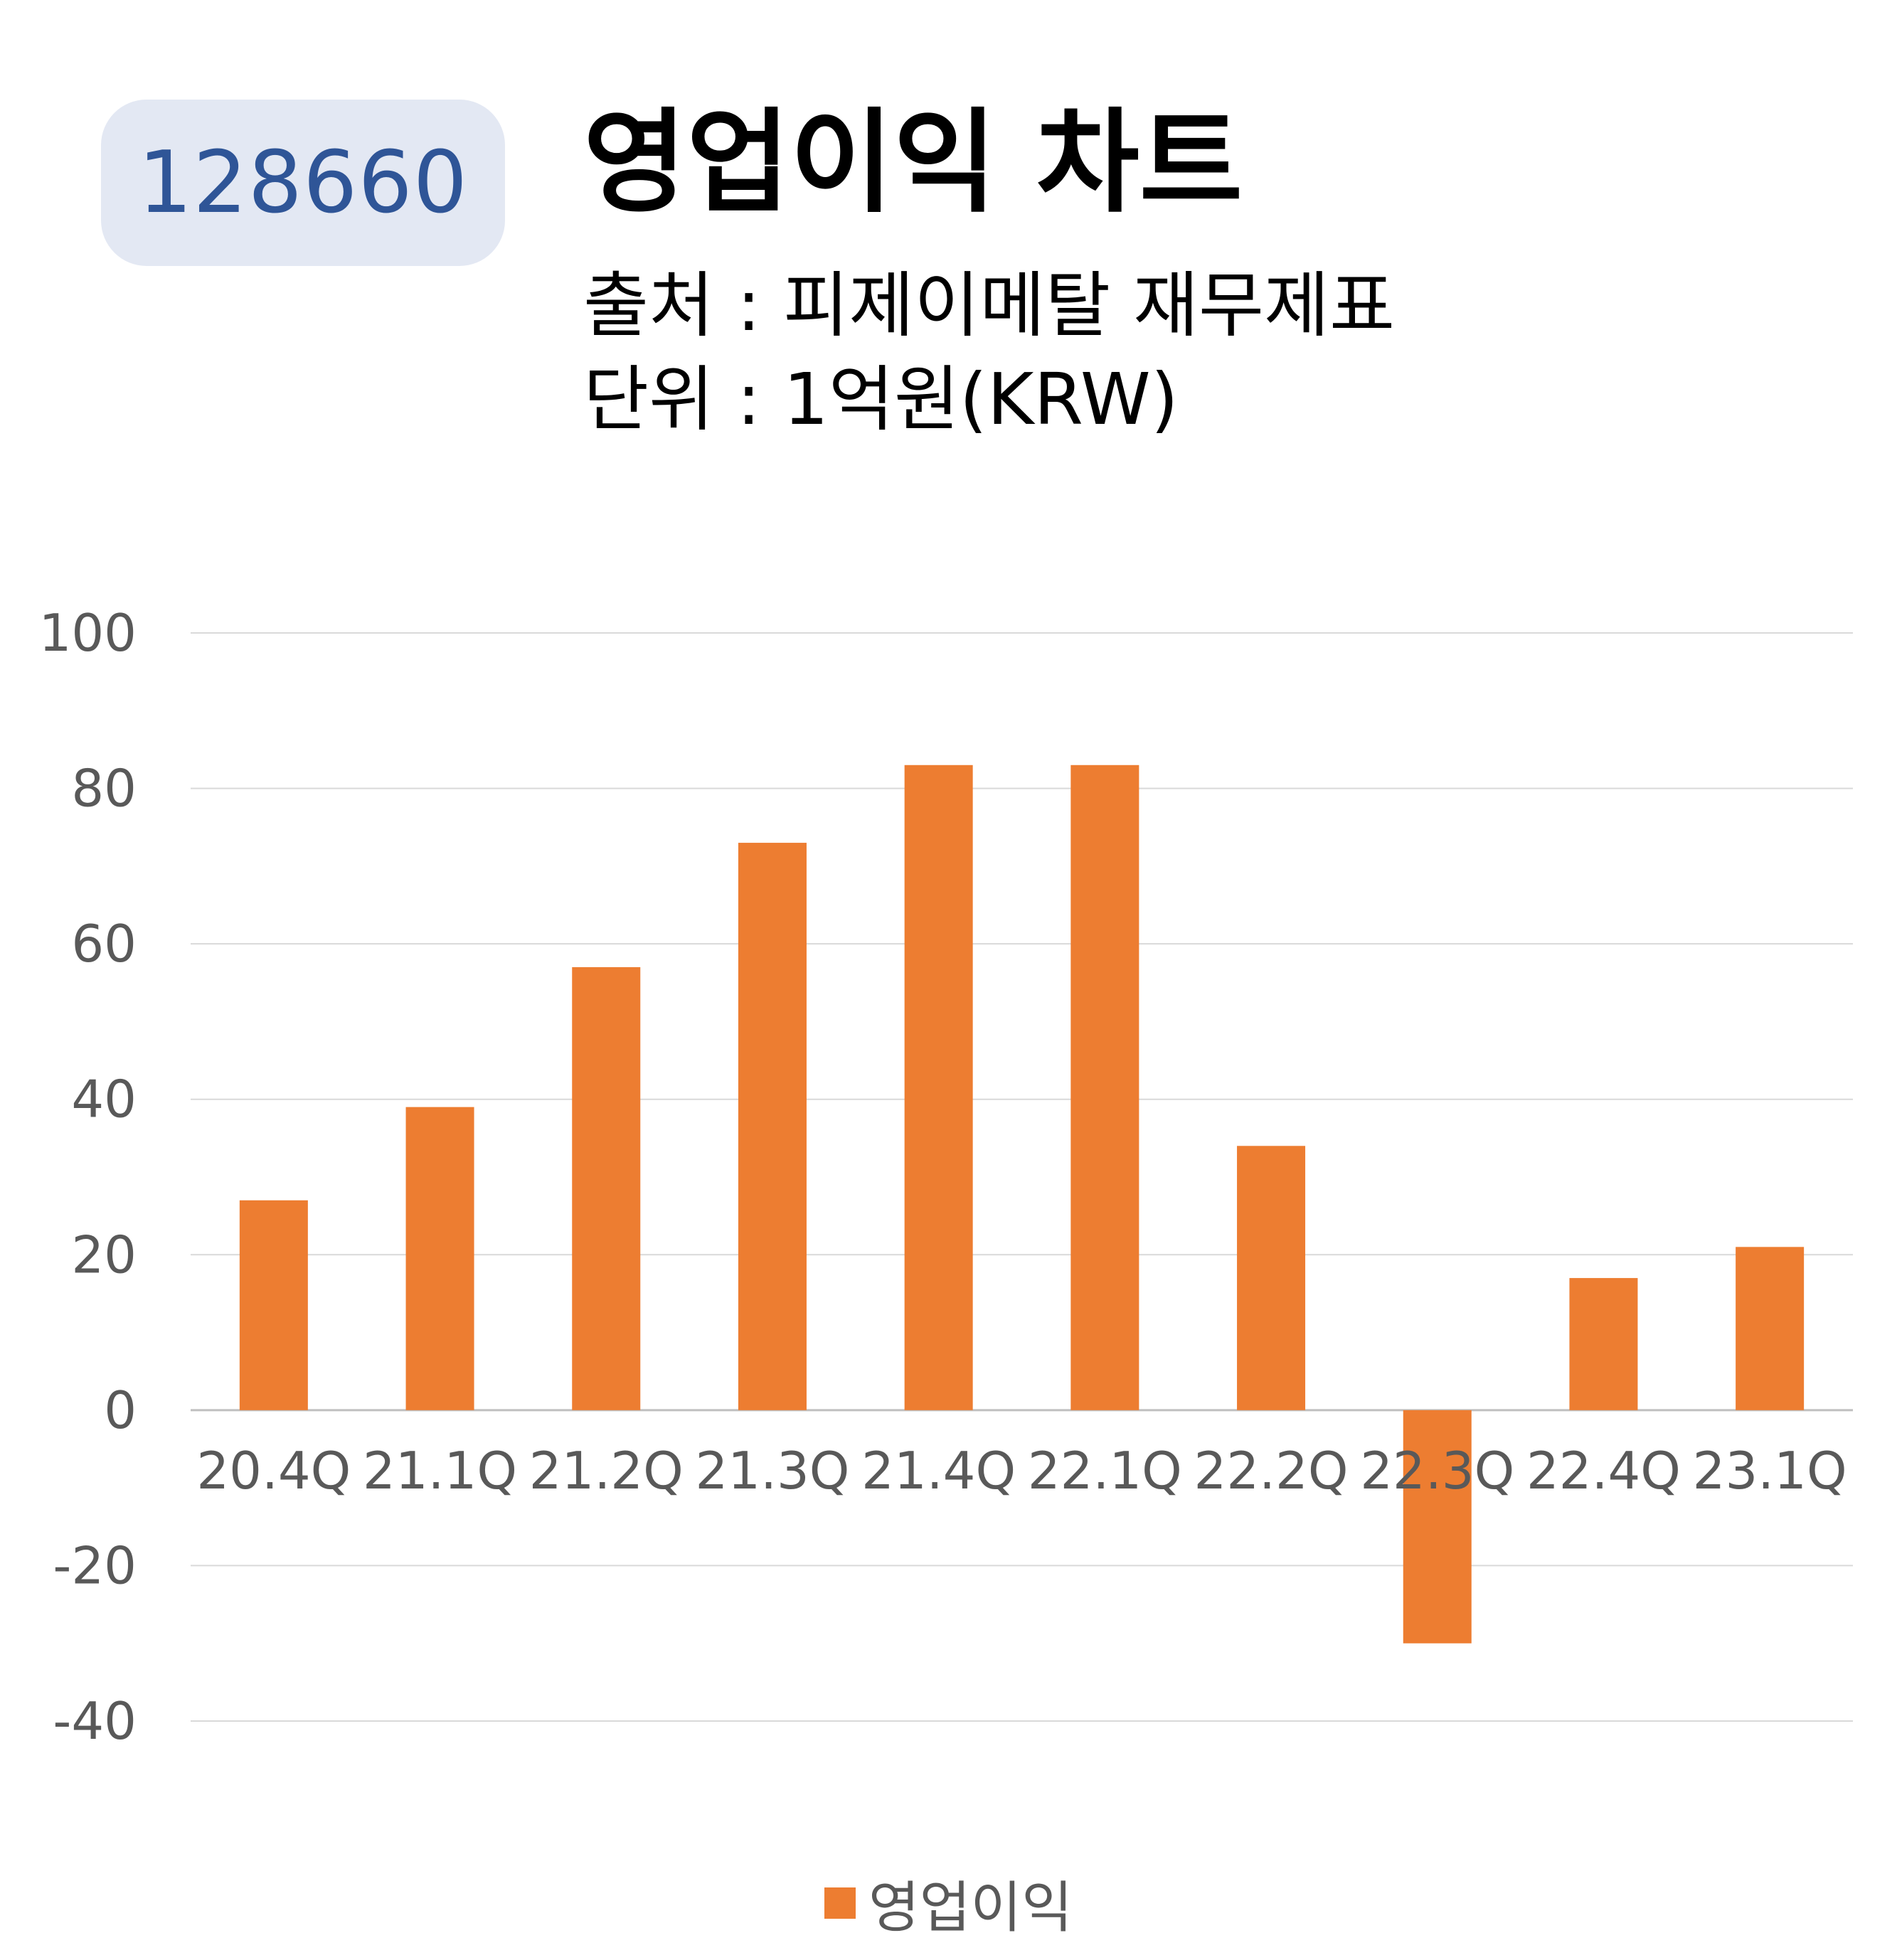 The image size is (1897, 1960). Describe the element at coordinates (273, 1471) in the screenshot. I see `x-tick-label: 20.4Q` at that location.